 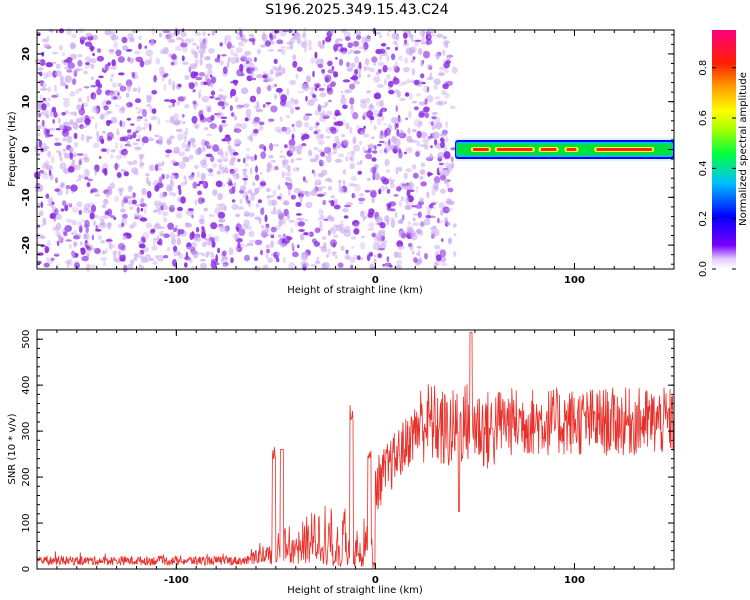 What do you see at coordinates (480, 149) in the screenshot?
I see `band-hot-core` at bounding box center [480, 149].